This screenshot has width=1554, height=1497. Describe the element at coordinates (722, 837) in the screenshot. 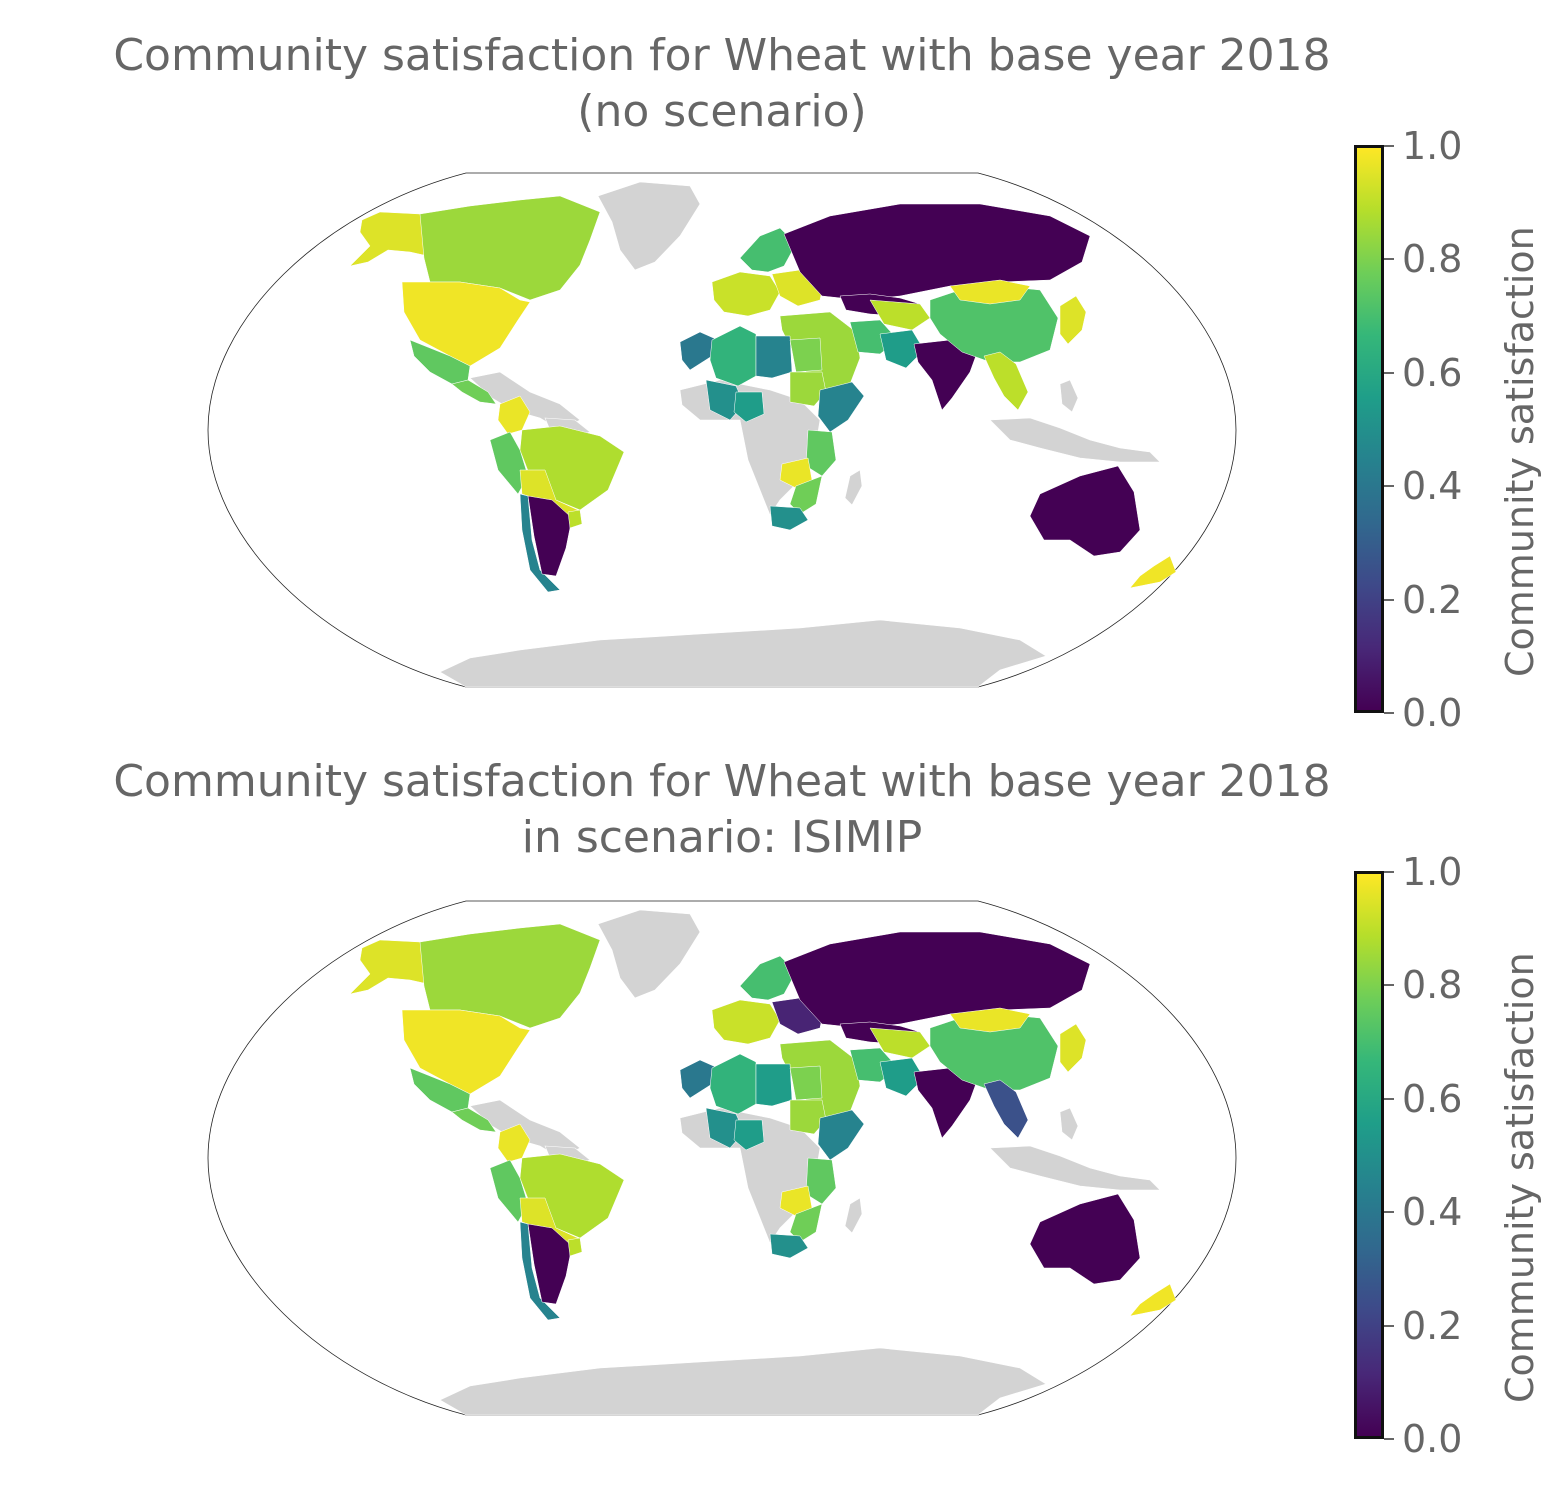

I see `title-line-2: in scenario: ISIMIP` at that location.